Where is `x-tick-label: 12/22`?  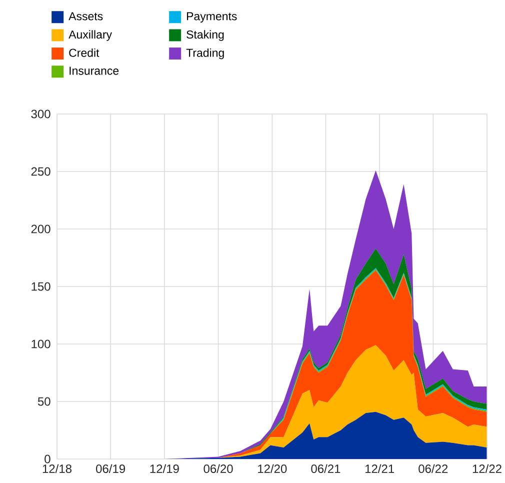
x-tick-label: 12/22 is located at coordinates (487, 469).